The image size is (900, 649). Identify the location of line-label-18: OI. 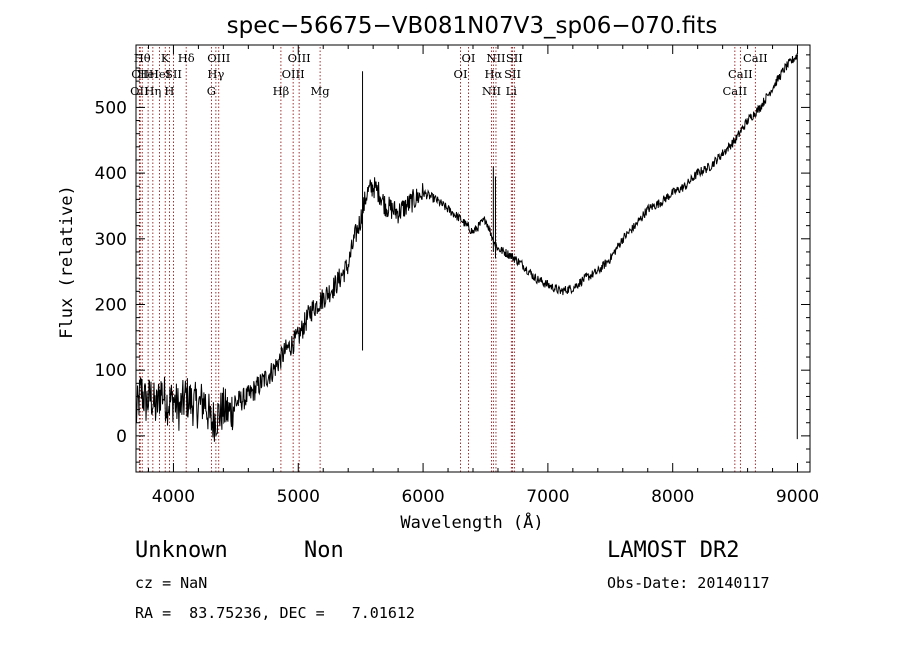
(469, 58).